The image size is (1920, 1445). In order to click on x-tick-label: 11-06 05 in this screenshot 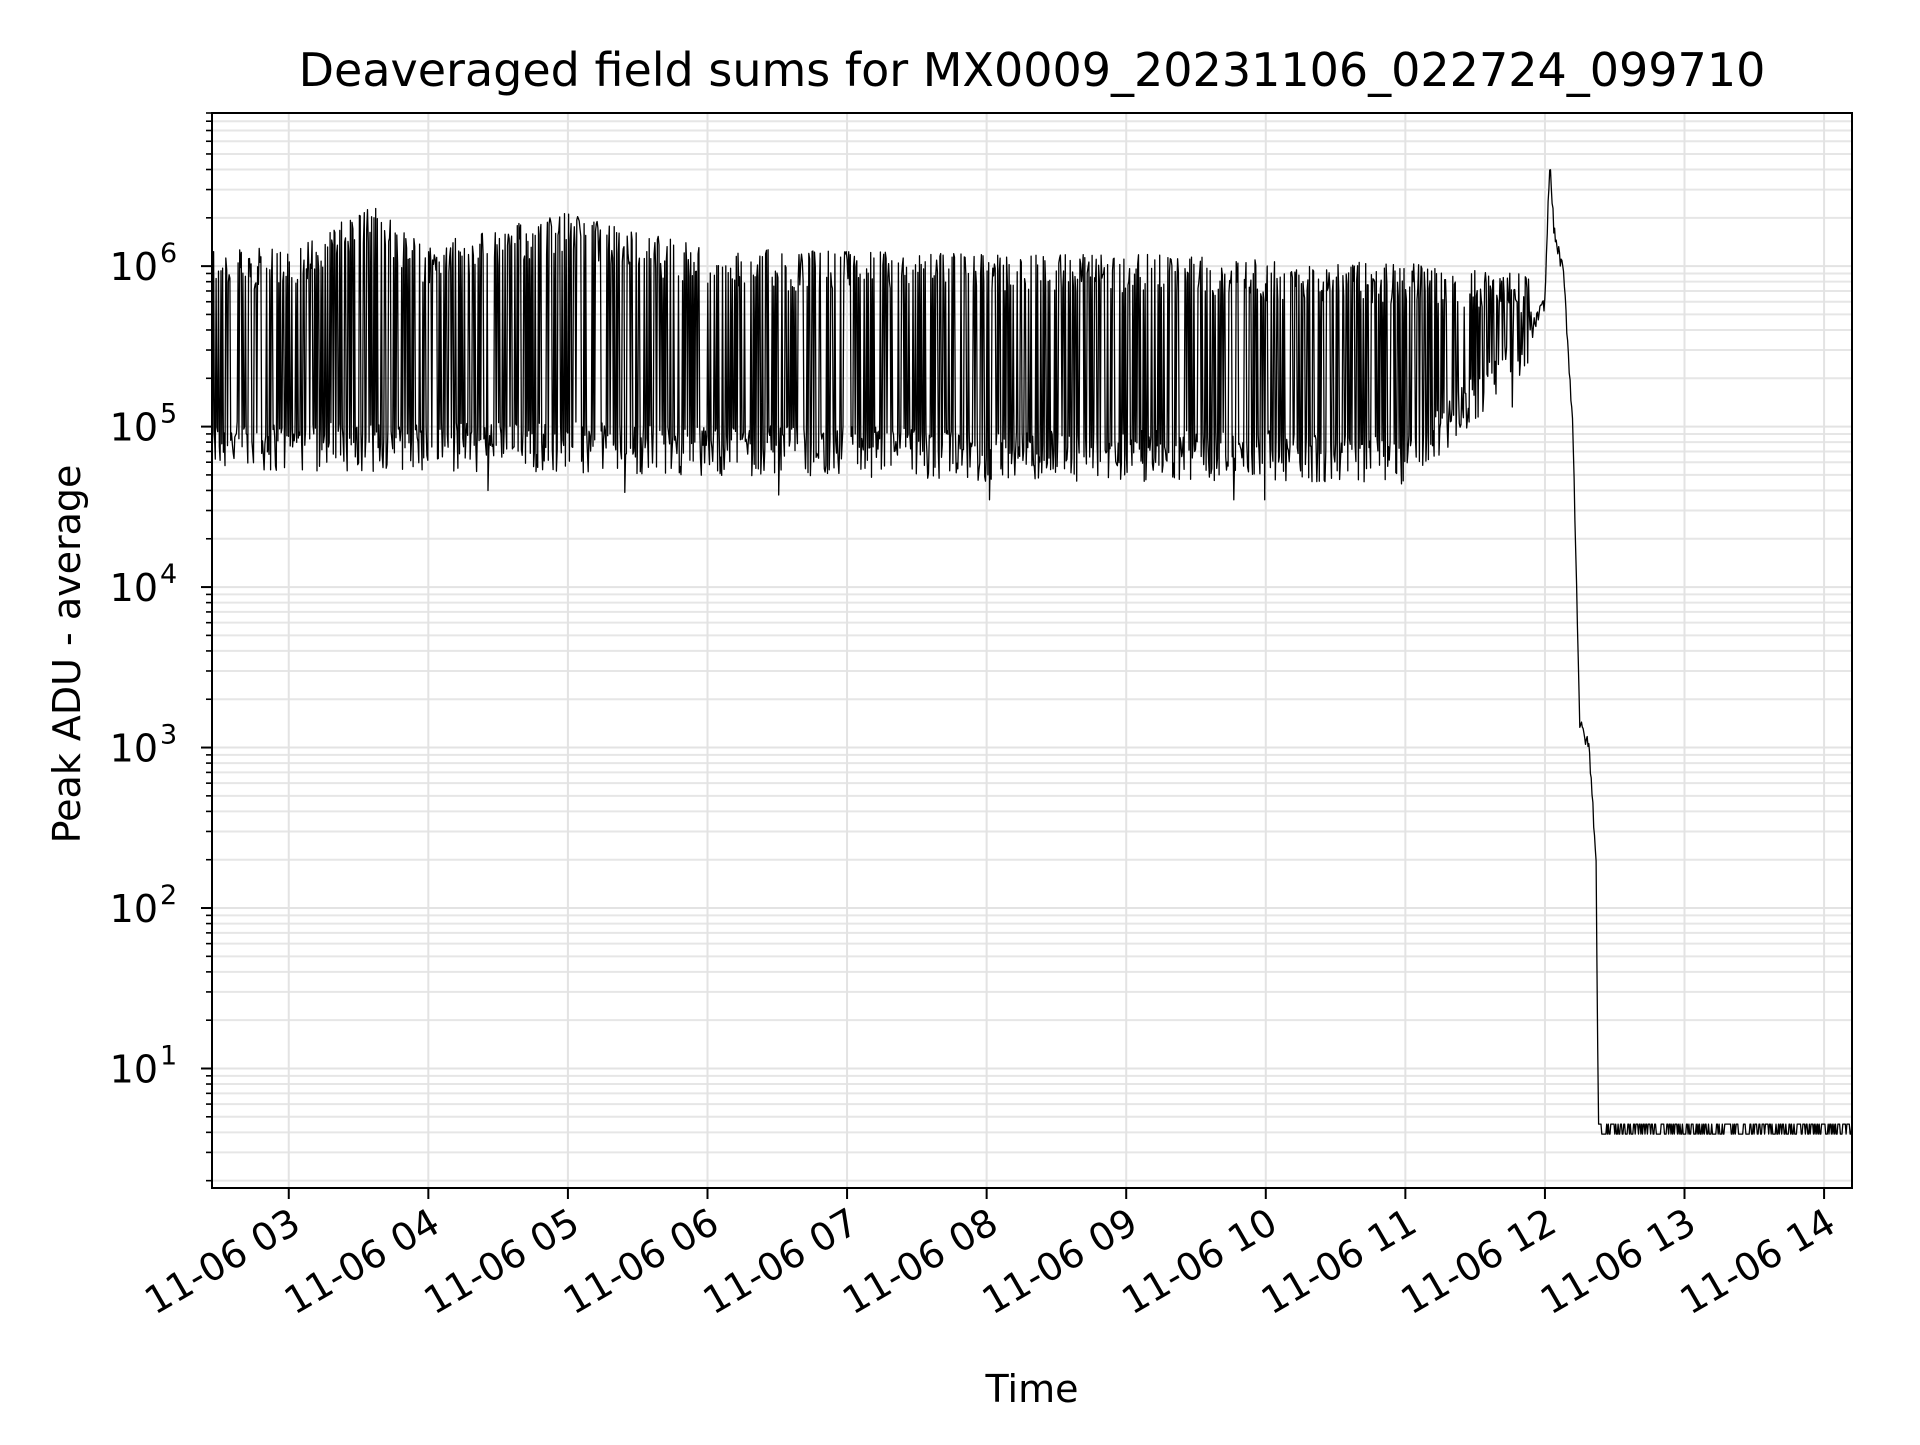, I will do `click(501, 1262)`.